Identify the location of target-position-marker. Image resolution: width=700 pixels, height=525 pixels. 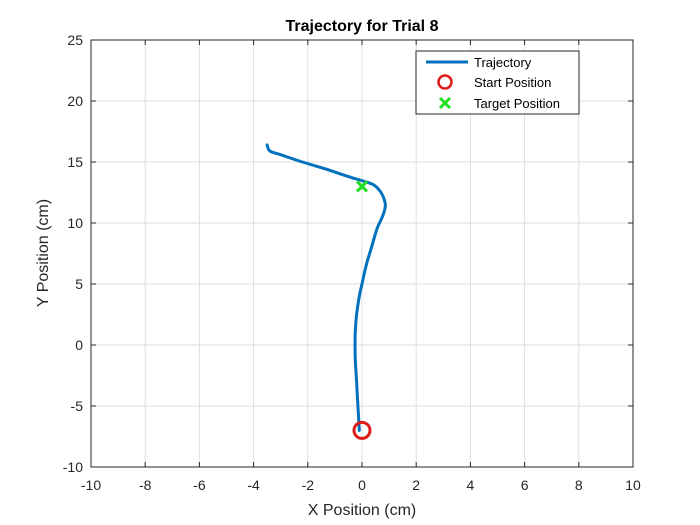
(362, 186).